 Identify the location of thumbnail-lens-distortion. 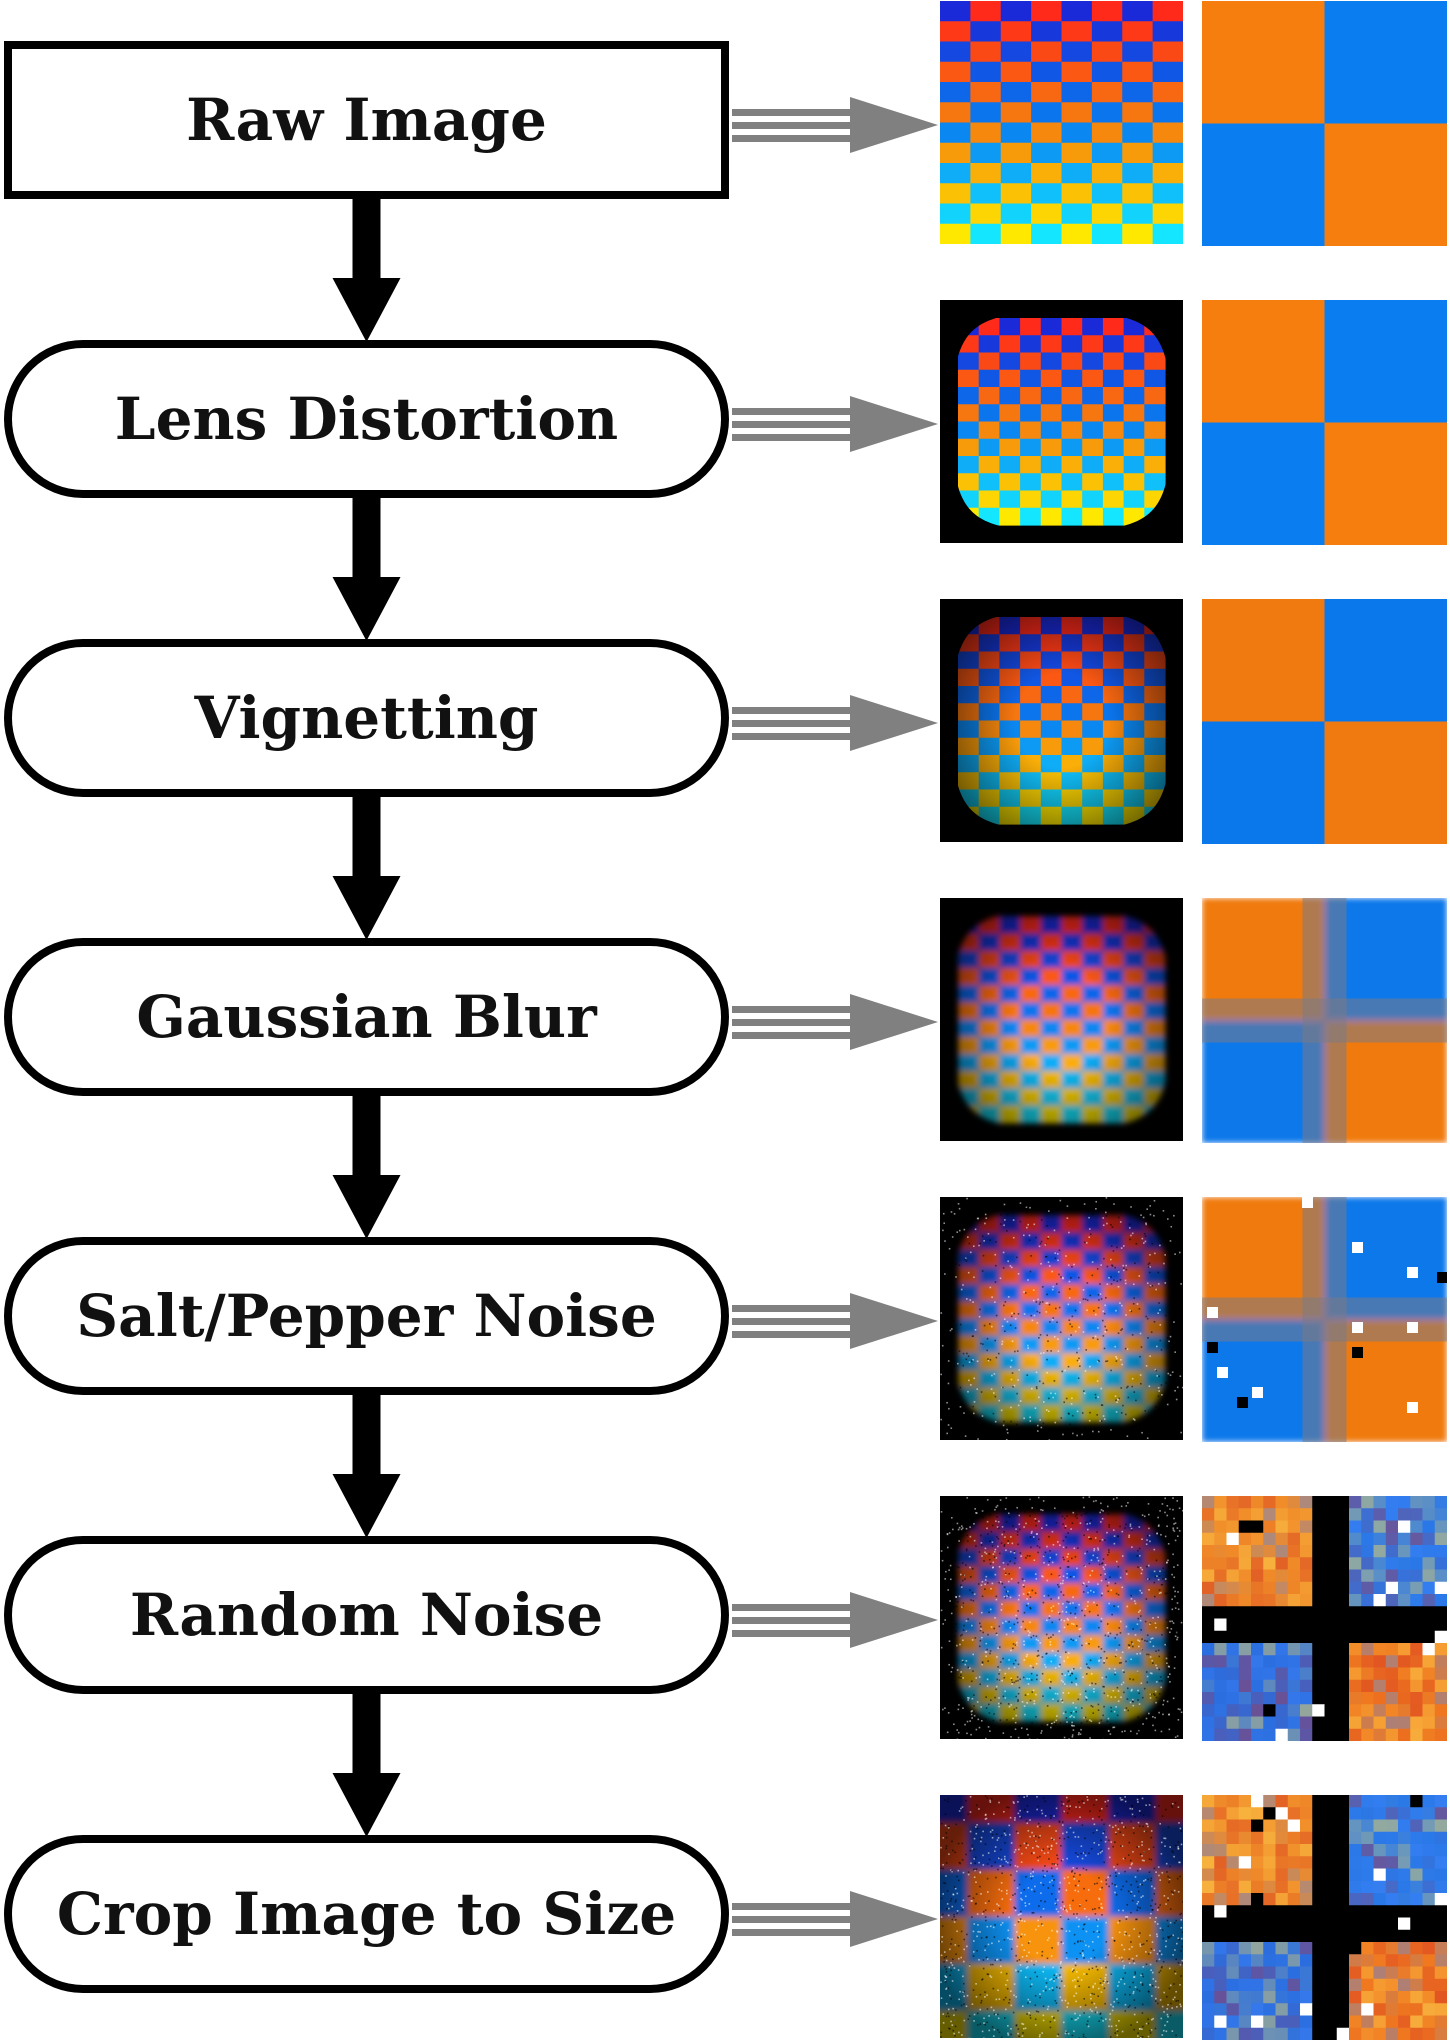
(1061, 421).